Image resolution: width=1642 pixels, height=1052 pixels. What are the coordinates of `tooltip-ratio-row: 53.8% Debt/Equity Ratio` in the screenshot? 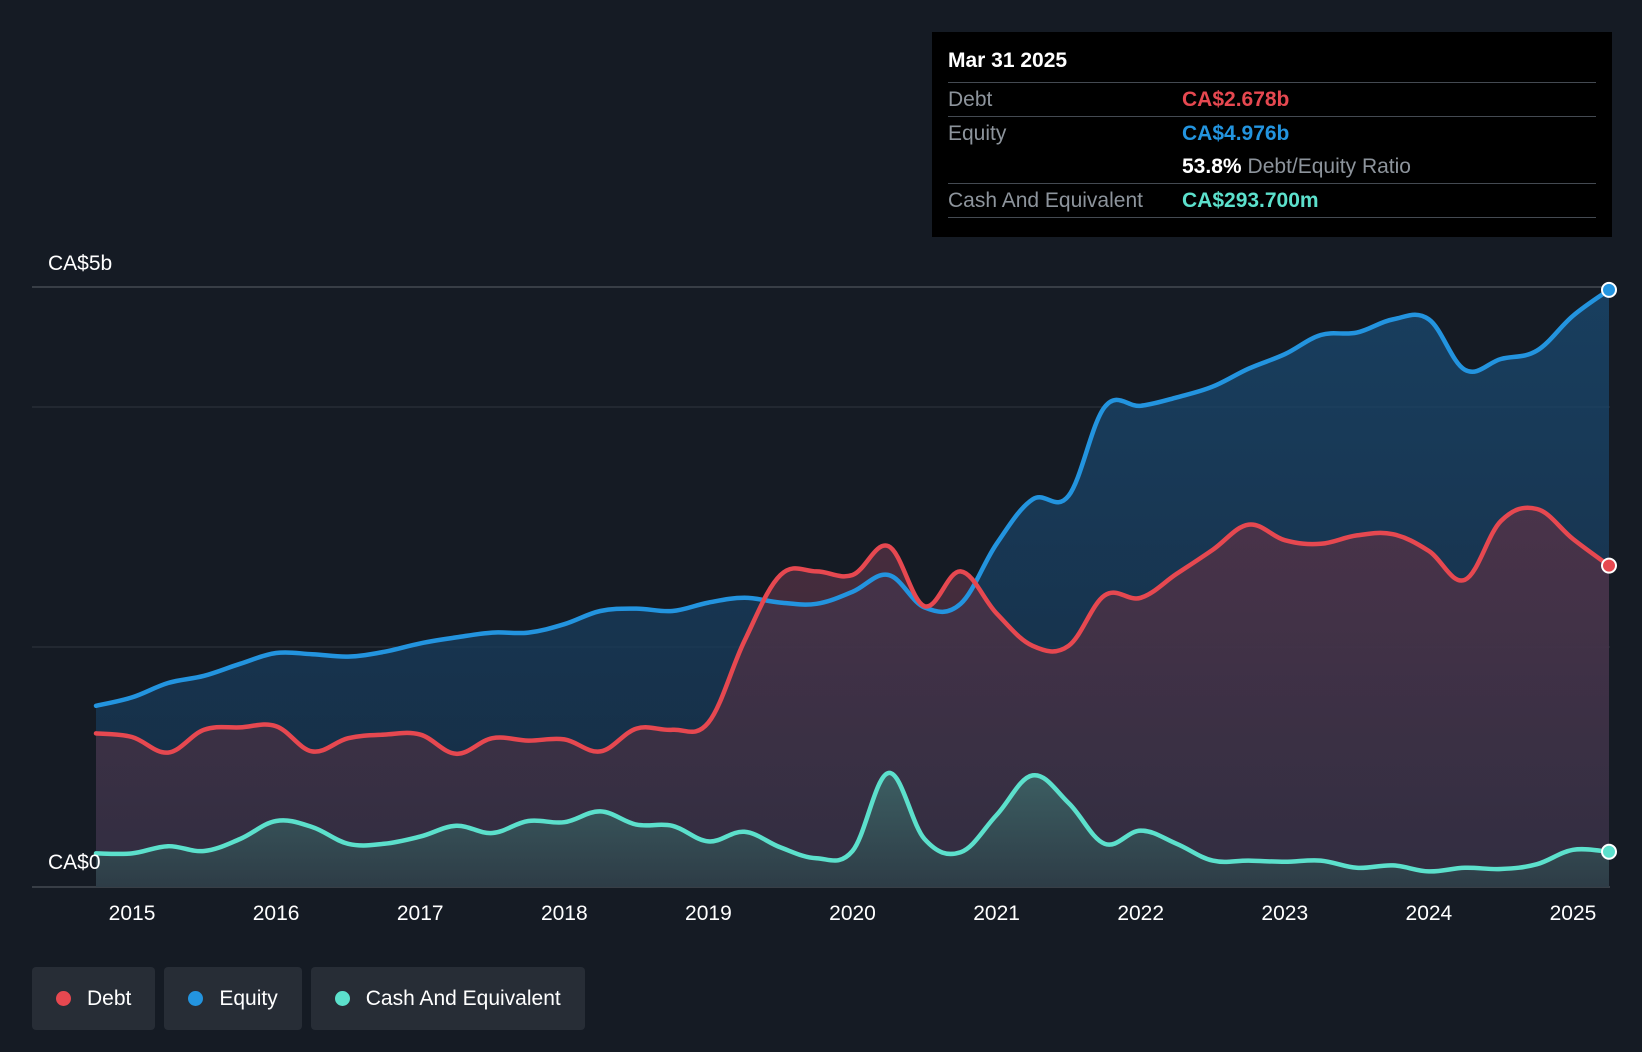 It's located at (1272, 167).